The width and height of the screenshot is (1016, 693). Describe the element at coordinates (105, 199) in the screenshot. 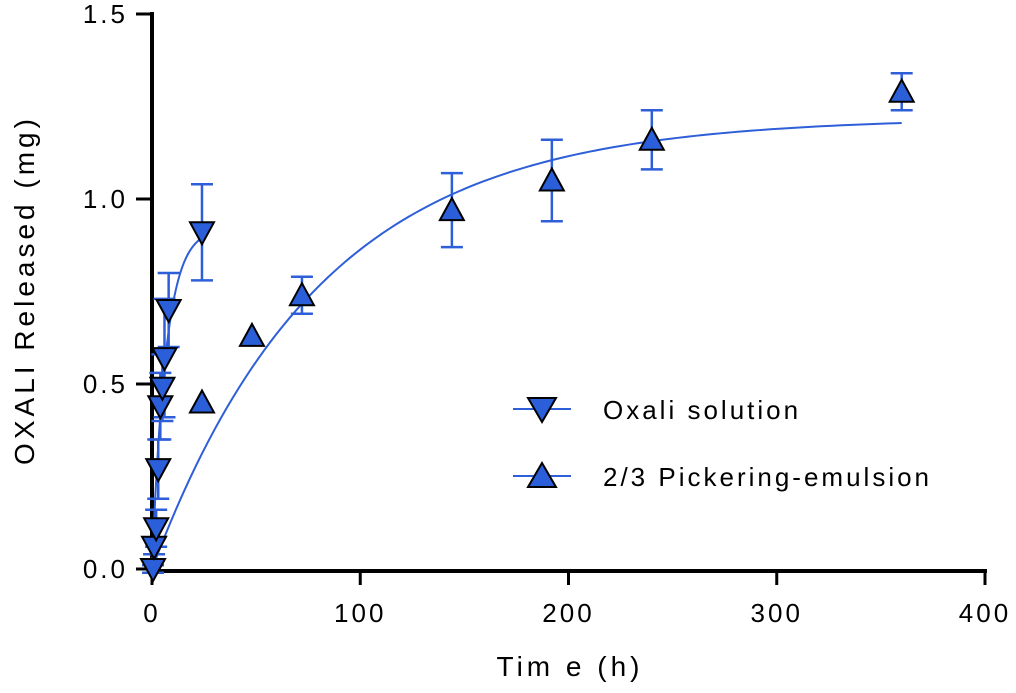

I see `y-tick-label: 1.0` at that location.